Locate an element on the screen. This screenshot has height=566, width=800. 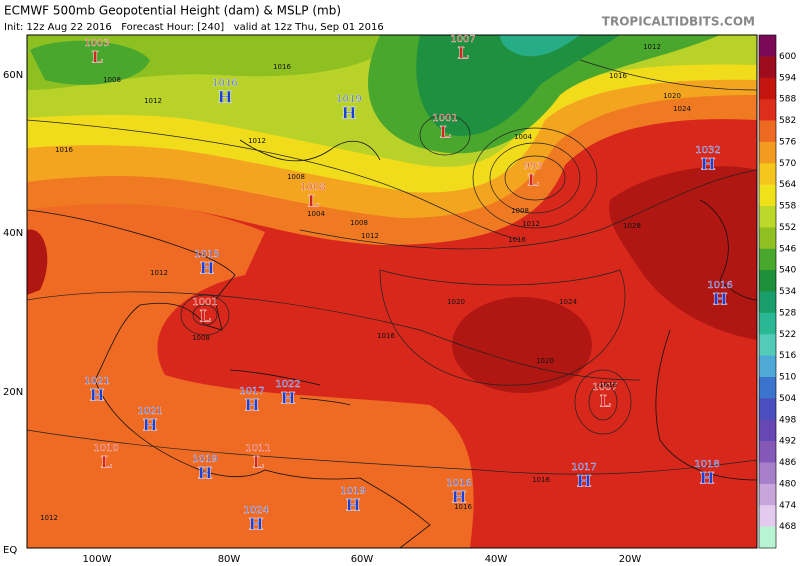
center-pressure: 1015 is located at coordinates (206, 254).